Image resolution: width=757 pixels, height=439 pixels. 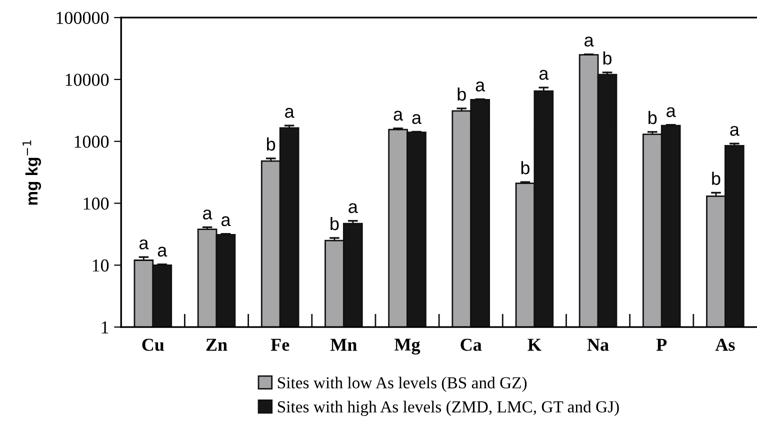 What do you see at coordinates (96, 204) in the screenshot?
I see `y-tick-label: 100` at bounding box center [96, 204].